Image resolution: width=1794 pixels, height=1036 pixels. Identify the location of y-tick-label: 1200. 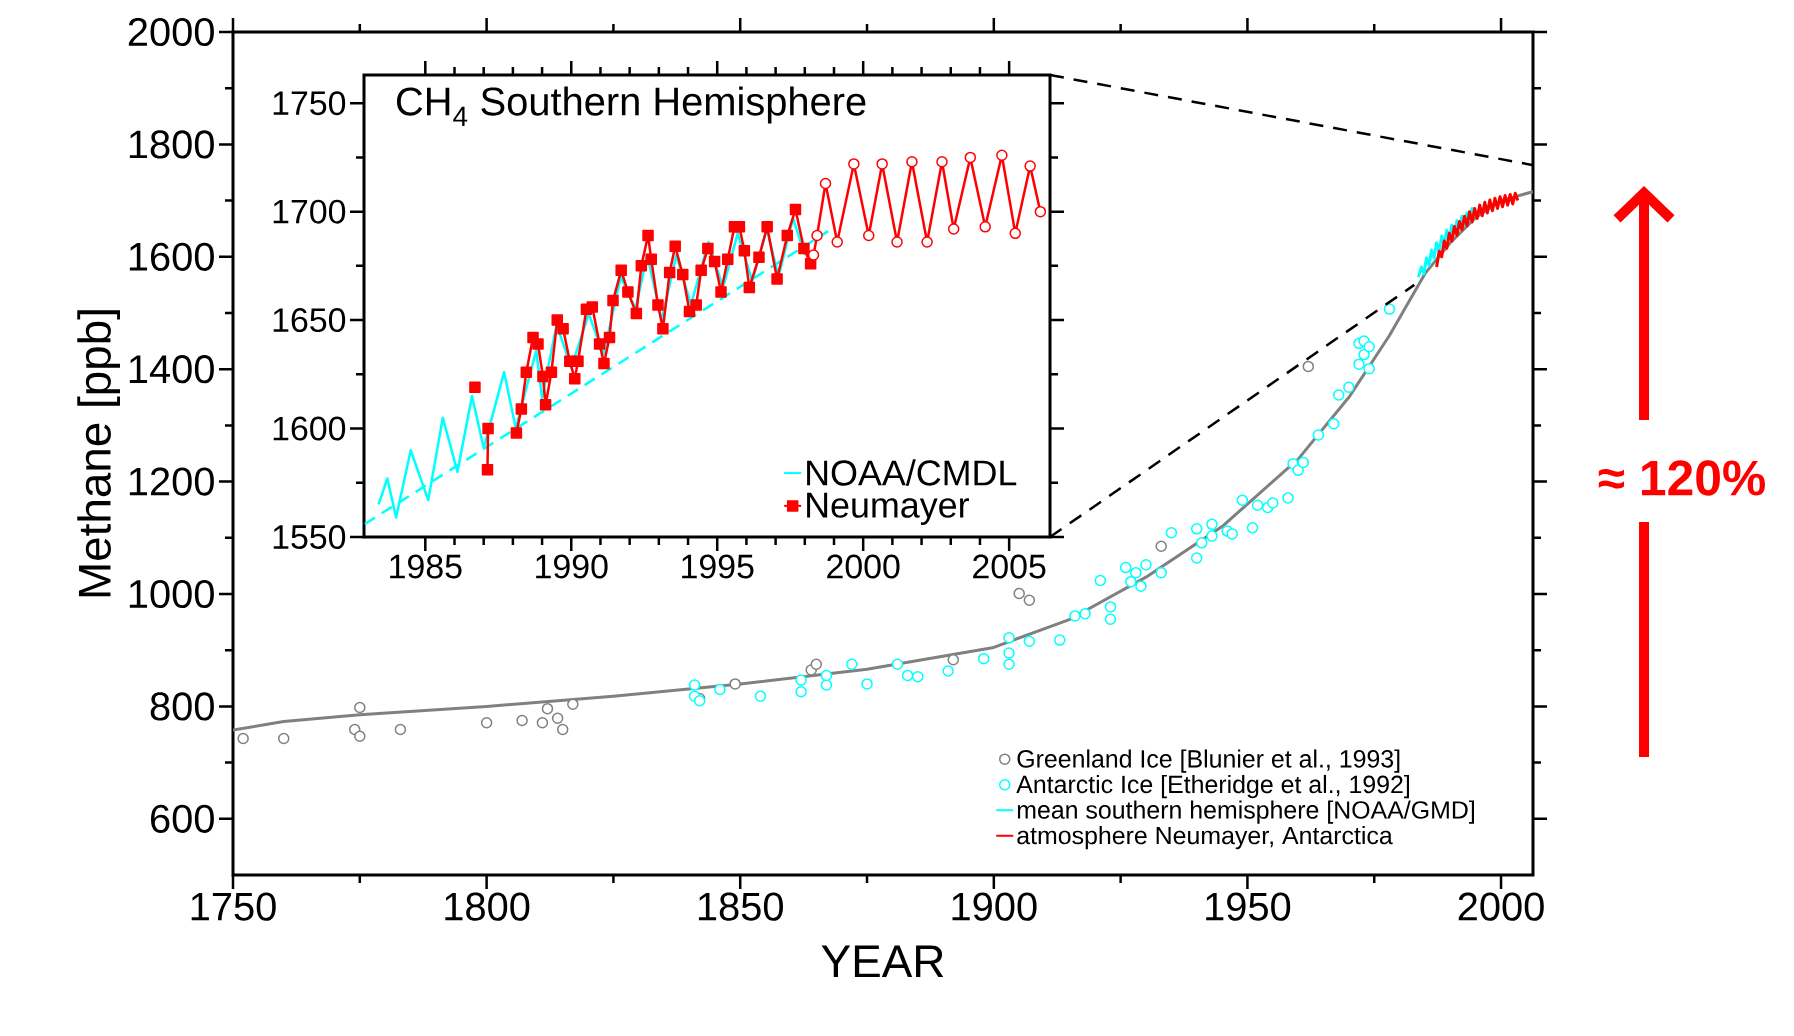
(171, 481).